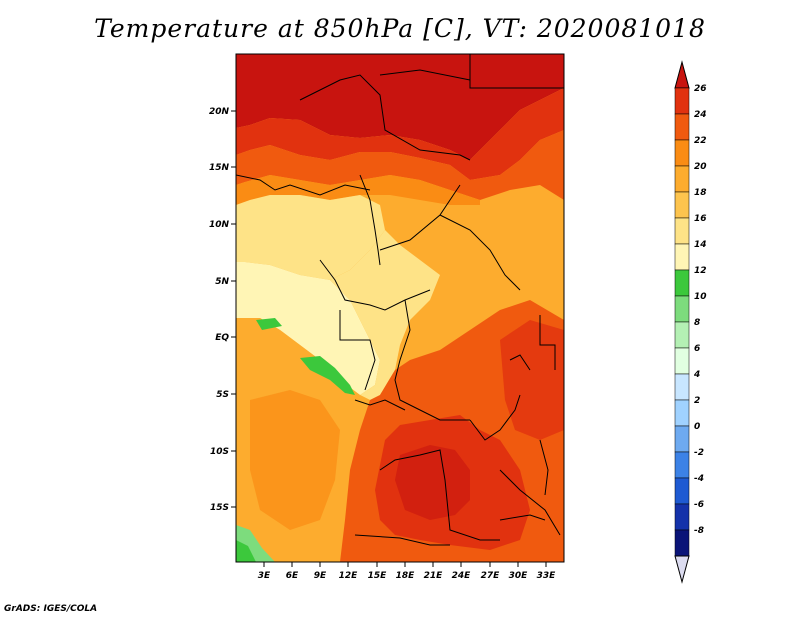 The image size is (800, 618). I want to click on lon-label-3e: 3E, so click(264, 576).